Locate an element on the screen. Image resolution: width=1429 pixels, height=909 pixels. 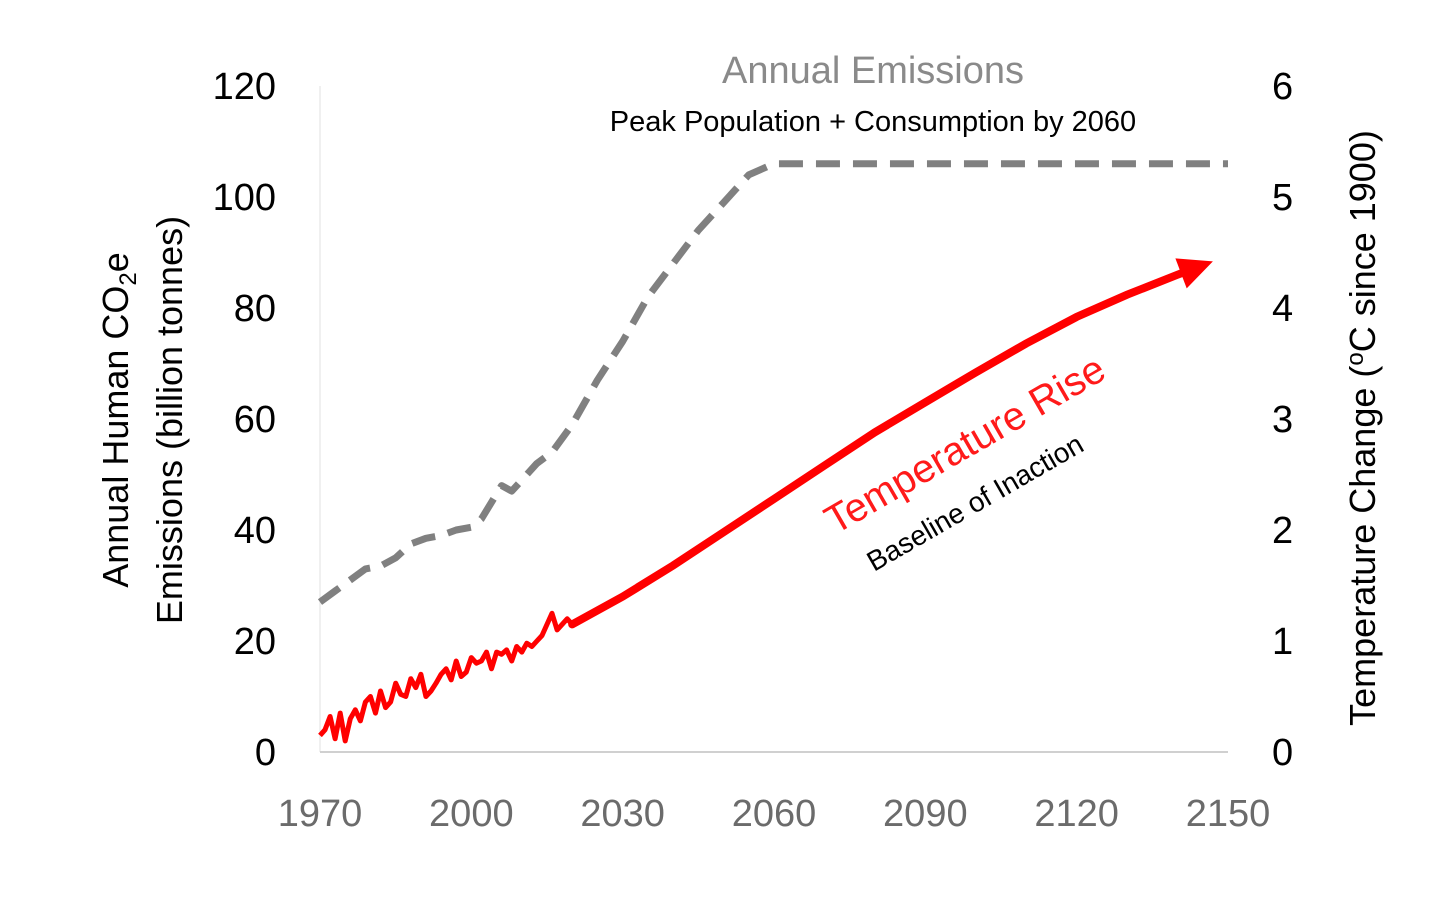
x-tick-label: 2120 is located at coordinates (1076, 814).